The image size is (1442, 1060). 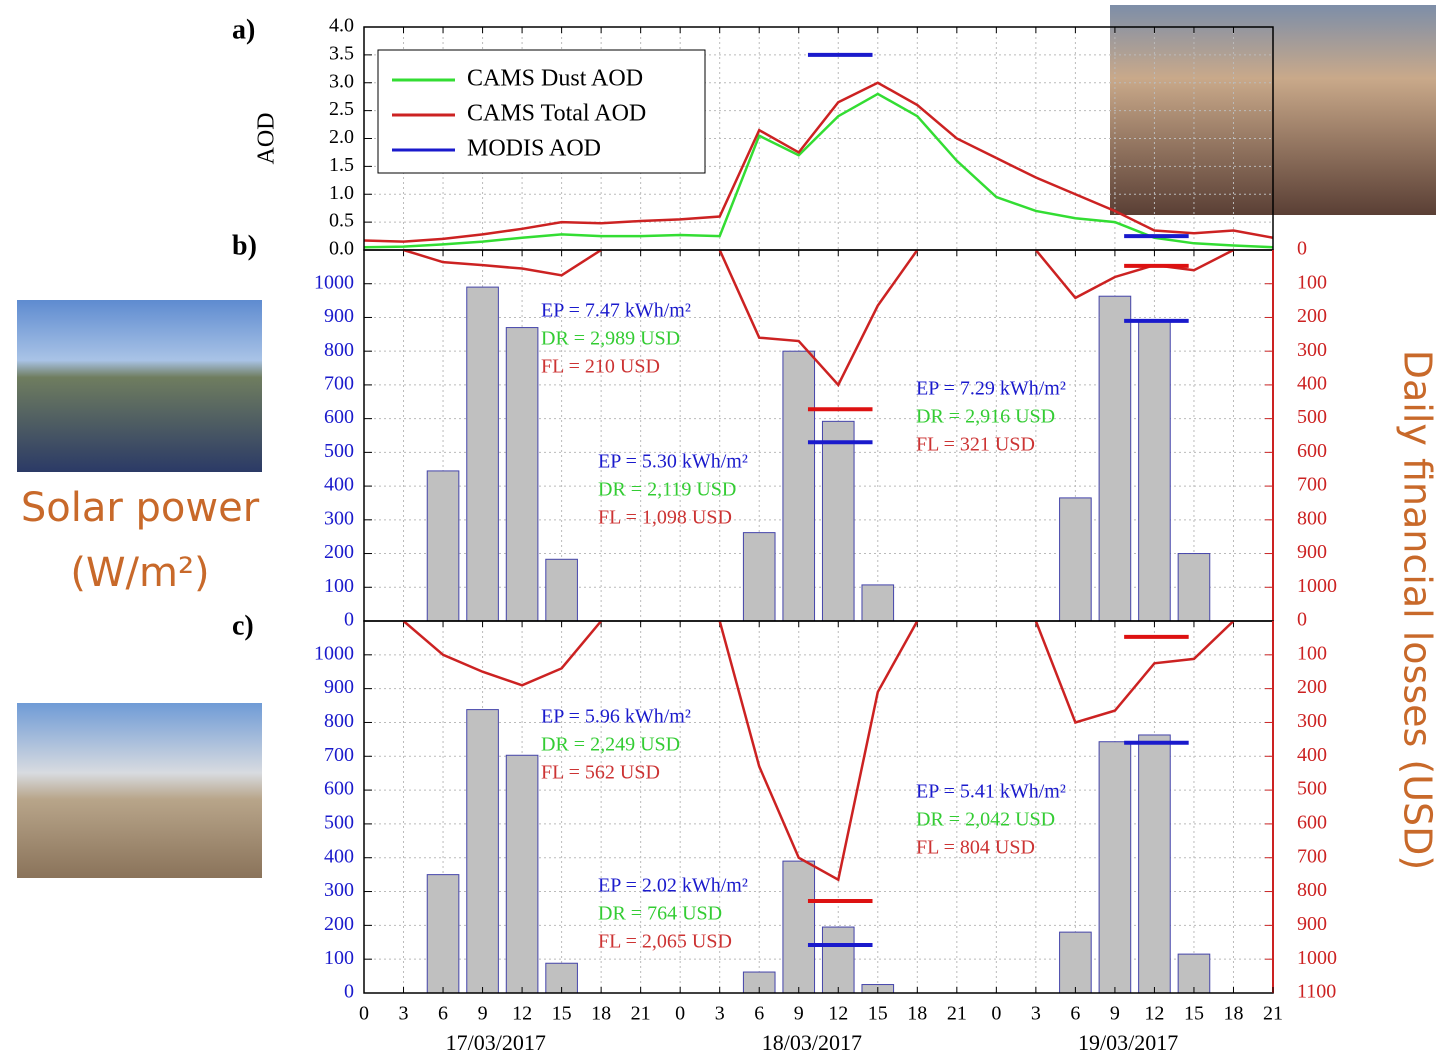 I want to click on panel-label: a), so click(x=243, y=29).